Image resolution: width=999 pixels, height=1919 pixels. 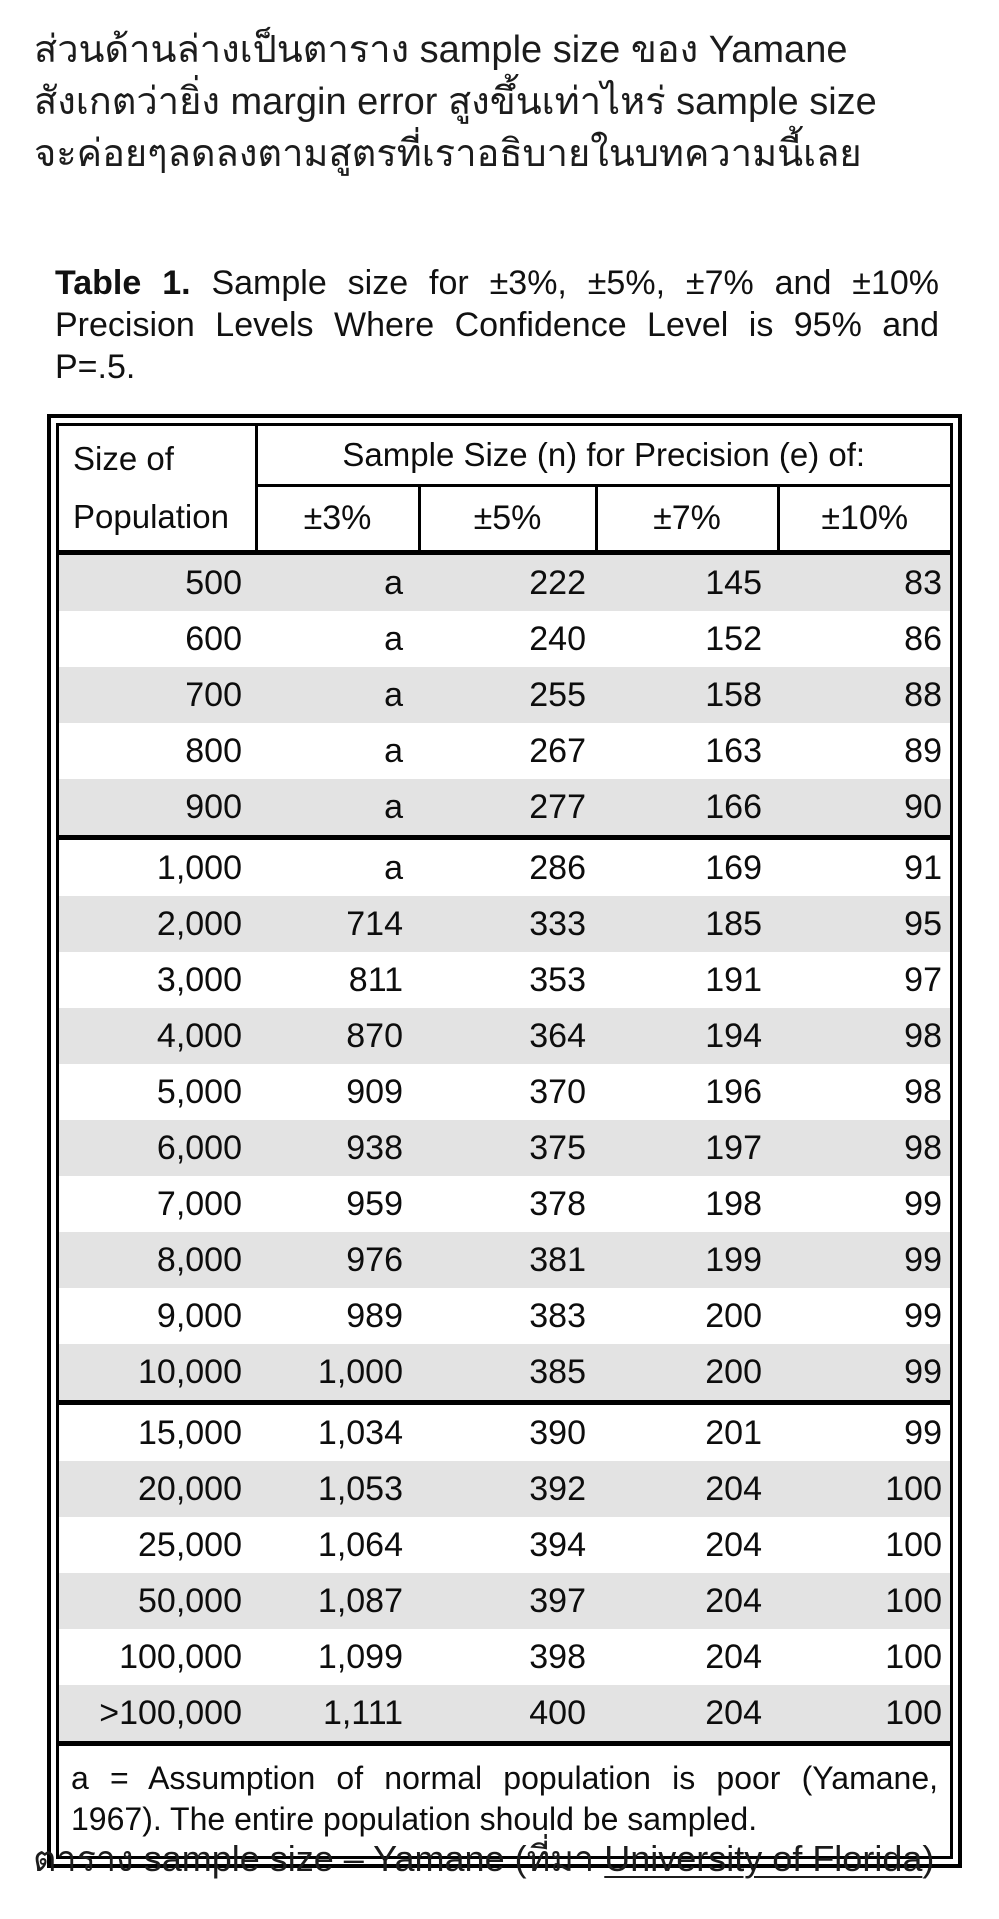 What do you see at coordinates (923, 806) in the screenshot?
I see `sample-size-cell: 90` at bounding box center [923, 806].